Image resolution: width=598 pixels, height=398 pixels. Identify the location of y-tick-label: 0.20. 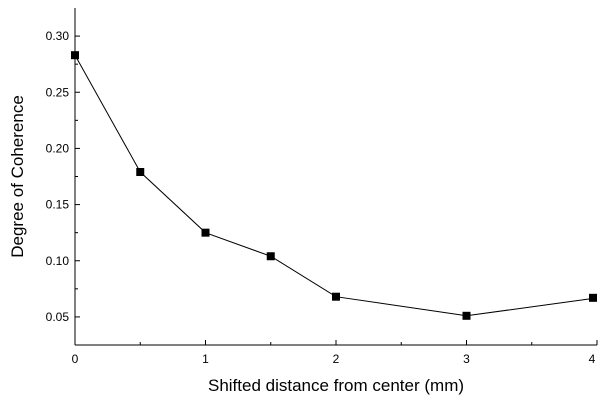
(58, 148).